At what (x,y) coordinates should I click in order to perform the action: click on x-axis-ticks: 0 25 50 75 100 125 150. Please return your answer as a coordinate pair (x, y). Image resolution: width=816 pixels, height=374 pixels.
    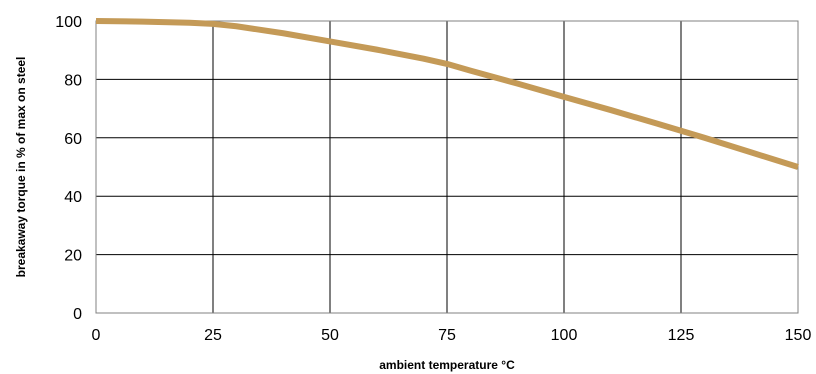
    Looking at the image, I should click on (452, 335).